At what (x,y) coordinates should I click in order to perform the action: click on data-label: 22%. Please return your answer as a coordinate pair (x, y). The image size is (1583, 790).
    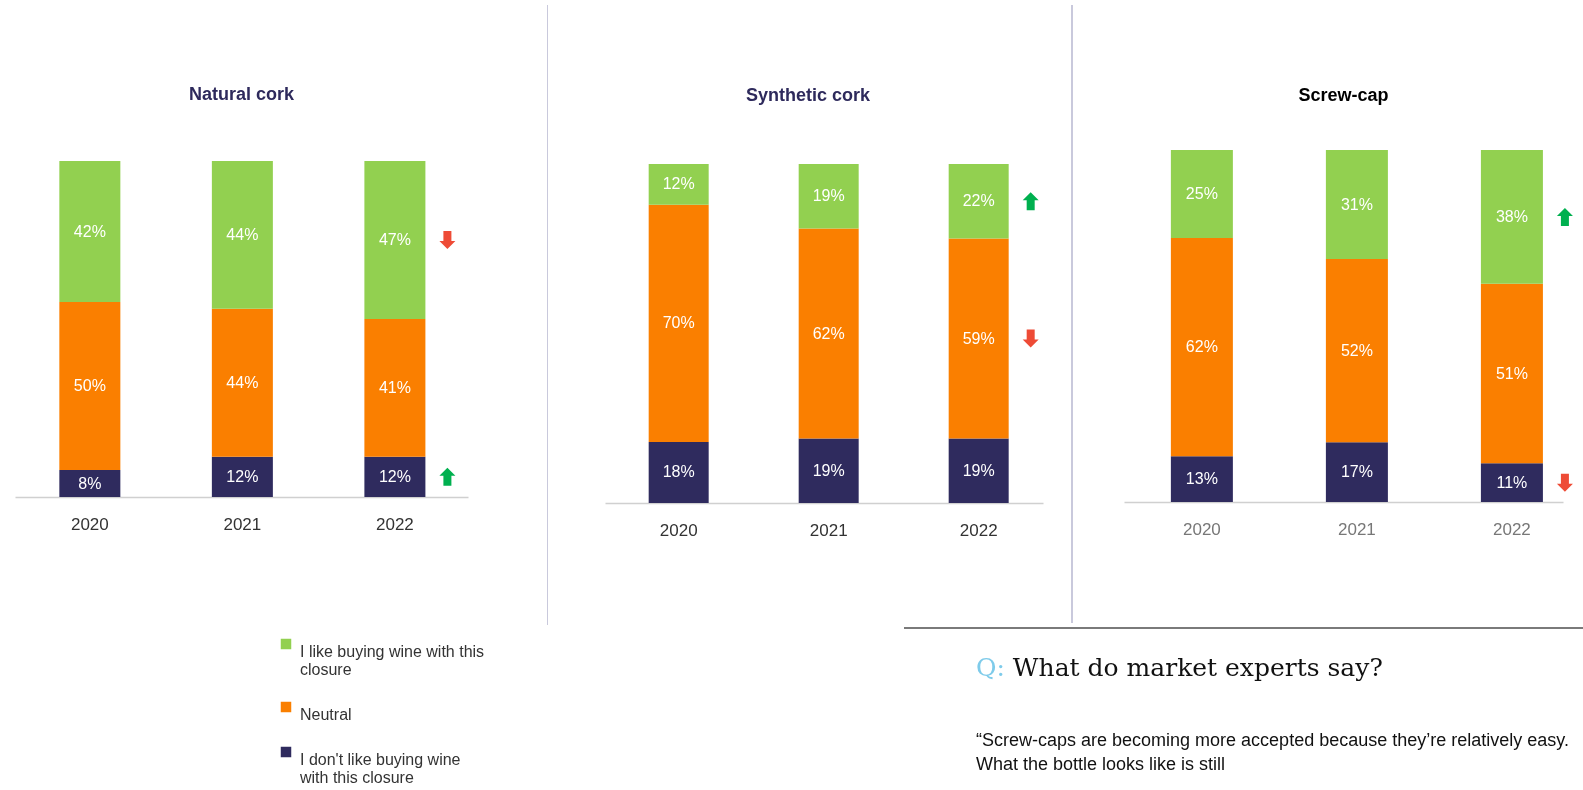
    Looking at the image, I should click on (978, 201).